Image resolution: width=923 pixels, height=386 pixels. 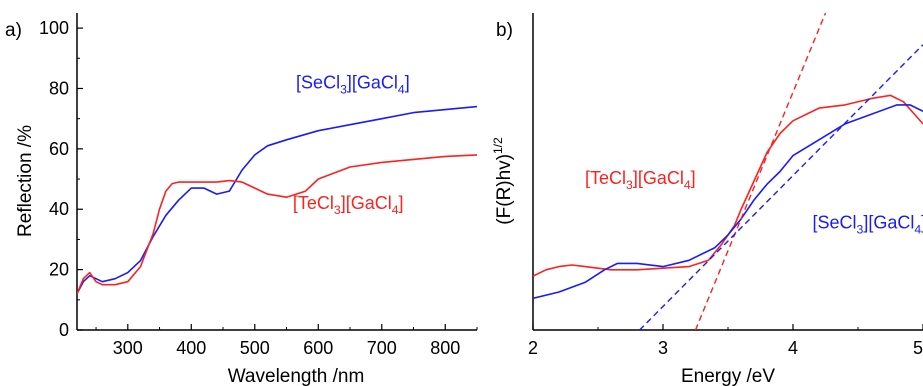 I want to click on panel-a-label: a), so click(x=13, y=30).